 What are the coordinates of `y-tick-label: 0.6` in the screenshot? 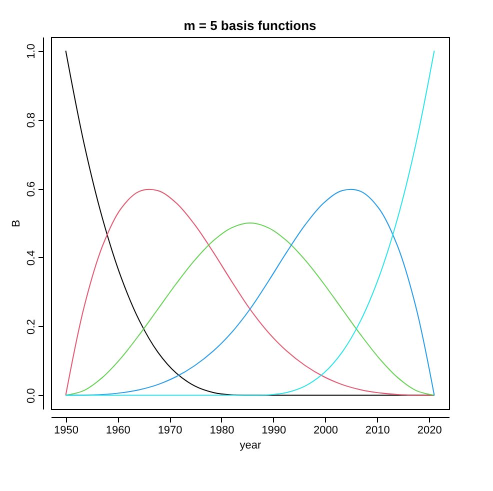 It's located at (32, 189).